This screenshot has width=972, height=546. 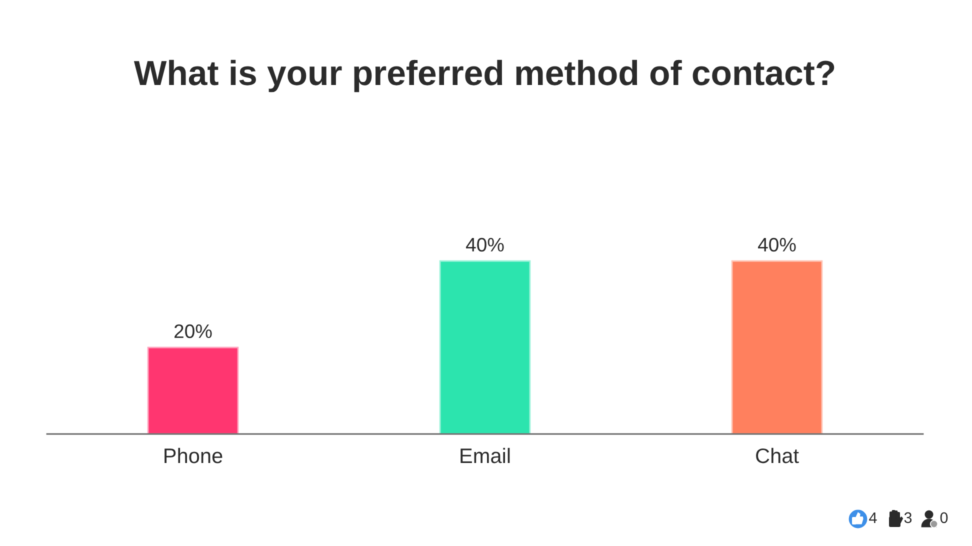 What do you see at coordinates (485, 456) in the screenshot?
I see `x-tick-label: Email` at bounding box center [485, 456].